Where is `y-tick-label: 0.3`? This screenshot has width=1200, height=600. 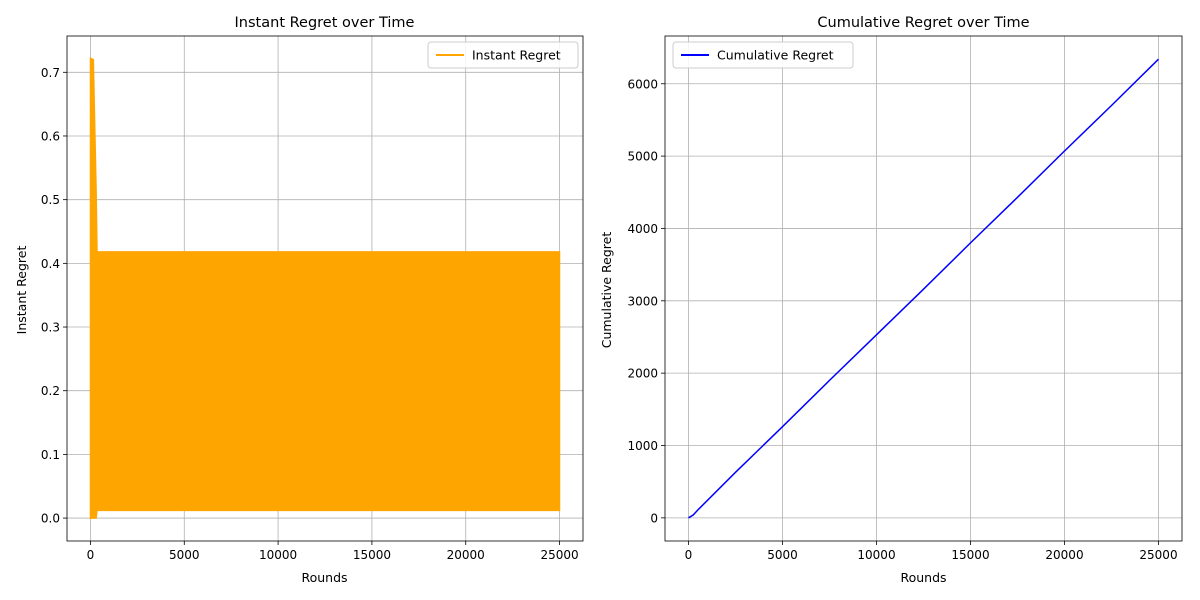
y-tick-label: 0.3 is located at coordinates (50, 328).